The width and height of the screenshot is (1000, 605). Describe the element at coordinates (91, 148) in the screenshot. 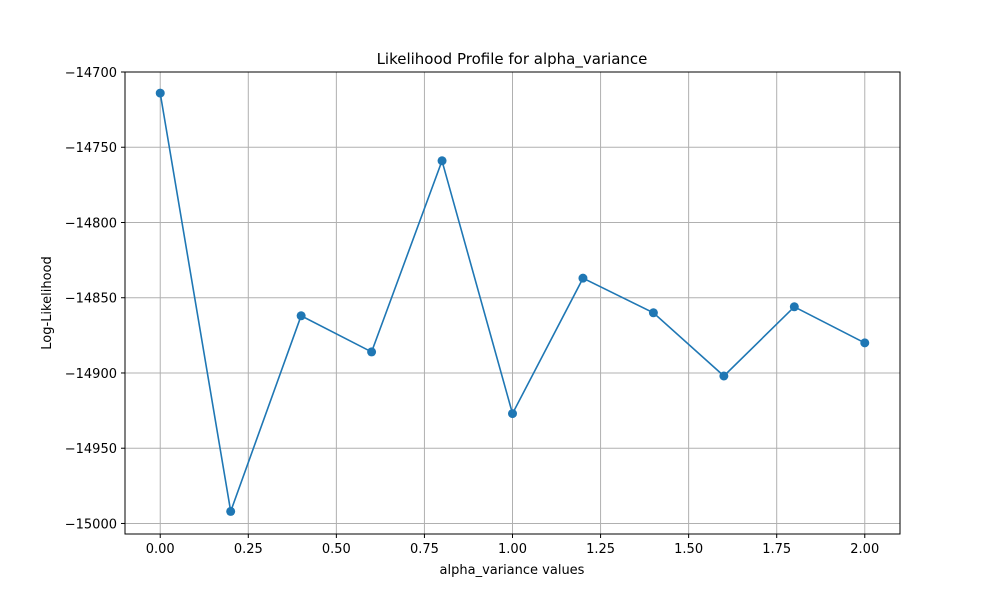

I see `y-tick-label: −14750` at that location.